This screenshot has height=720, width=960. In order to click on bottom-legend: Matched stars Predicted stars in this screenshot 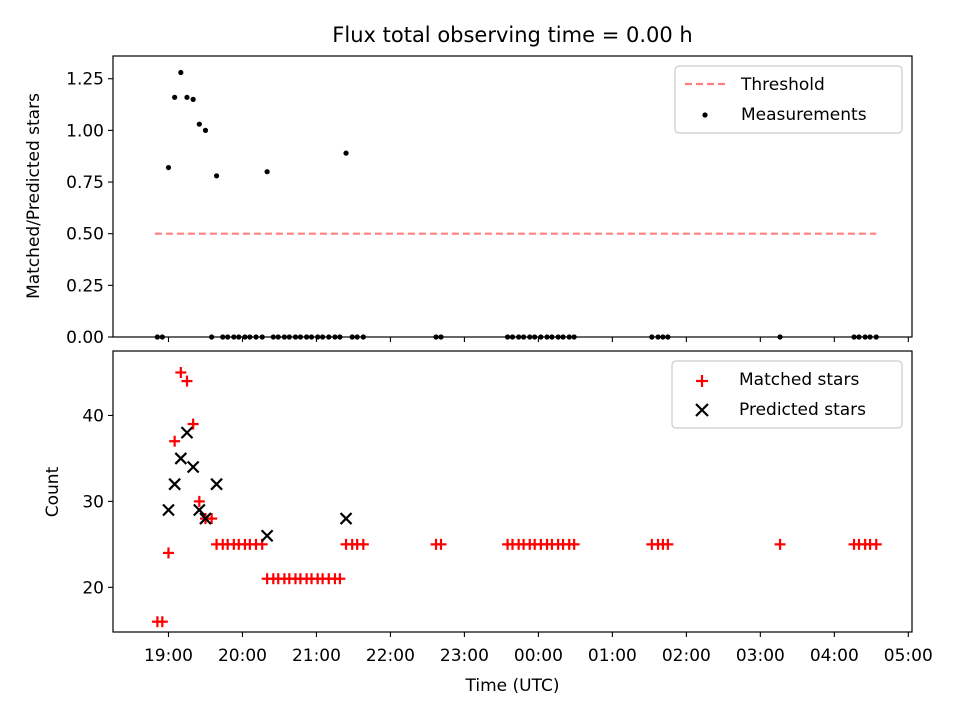, I will do `click(787, 394)`.